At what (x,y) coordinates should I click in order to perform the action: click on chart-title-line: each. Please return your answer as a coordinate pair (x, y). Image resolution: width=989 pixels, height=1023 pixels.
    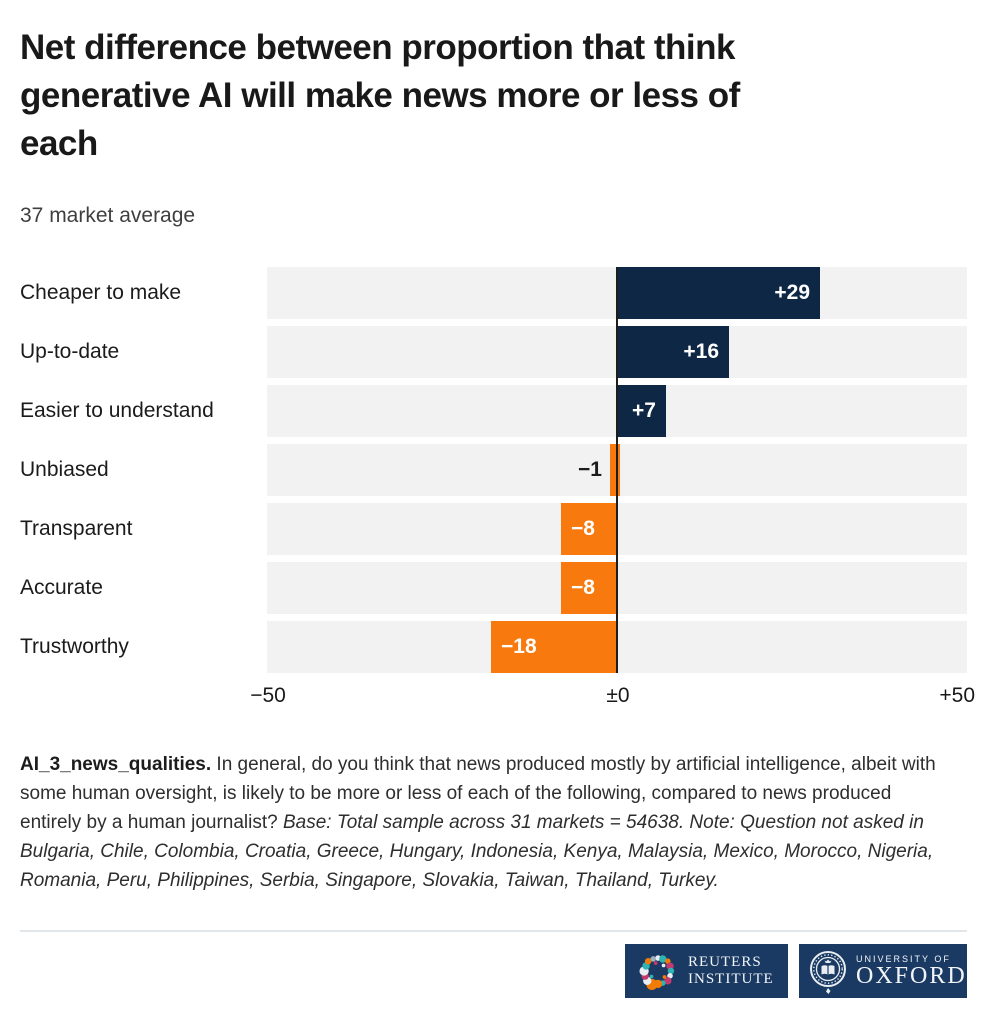
    Looking at the image, I should click on (59, 143).